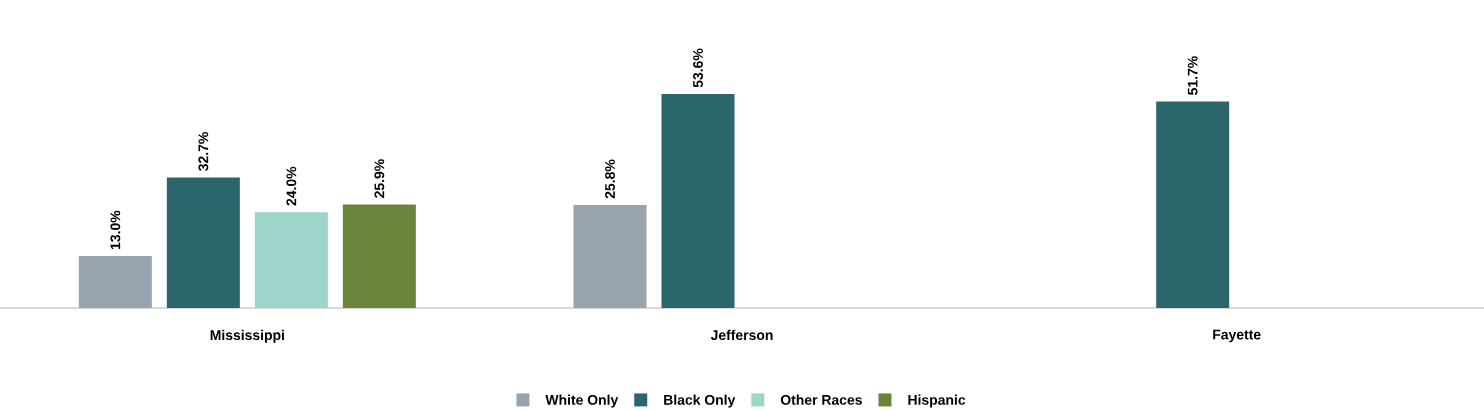 This screenshot has height=411, width=1484. What do you see at coordinates (610, 179) in the screenshot?
I see `data-label: 25.8%` at bounding box center [610, 179].